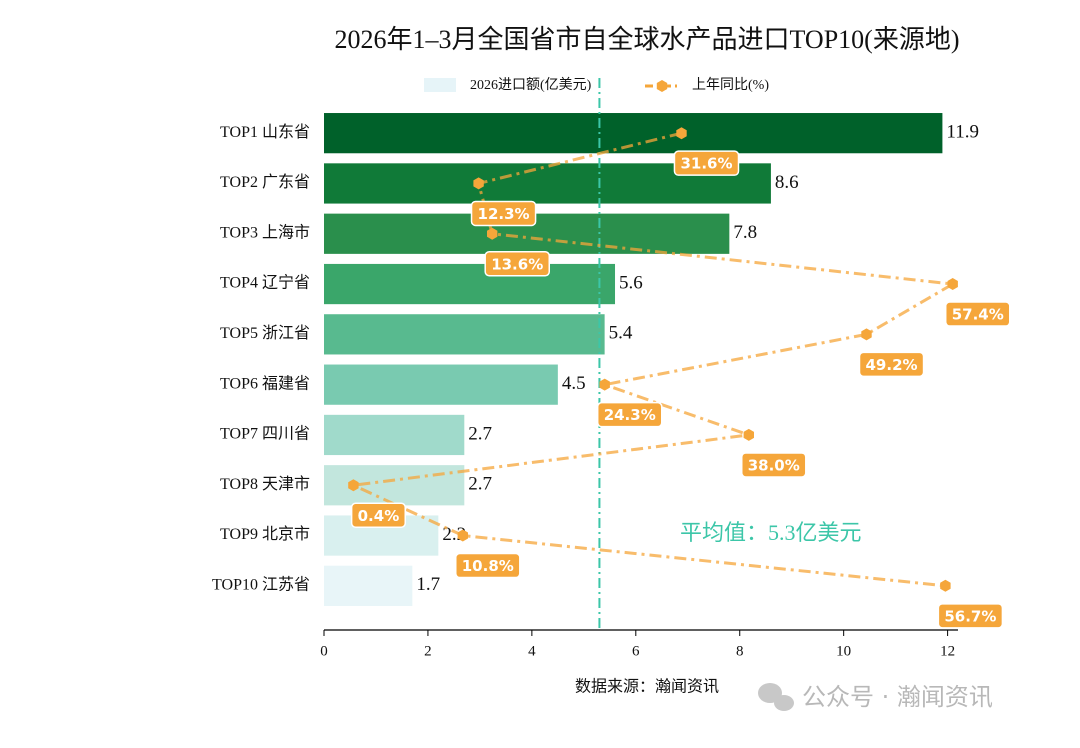 The image size is (1080, 748). Describe the element at coordinates (745, 232) in the screenshot. I see `bar-value-label: 7.8` at that location.